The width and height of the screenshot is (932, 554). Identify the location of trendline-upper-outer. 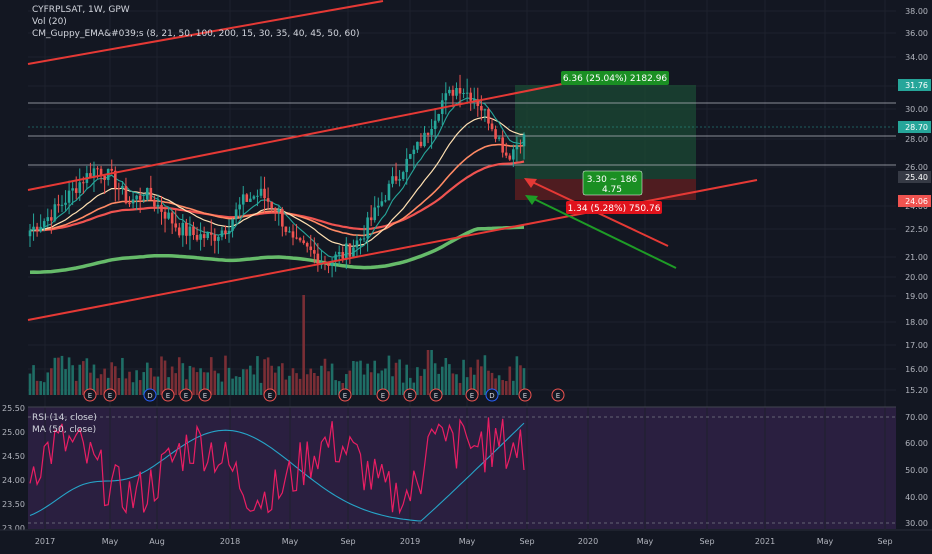
(205, 32).